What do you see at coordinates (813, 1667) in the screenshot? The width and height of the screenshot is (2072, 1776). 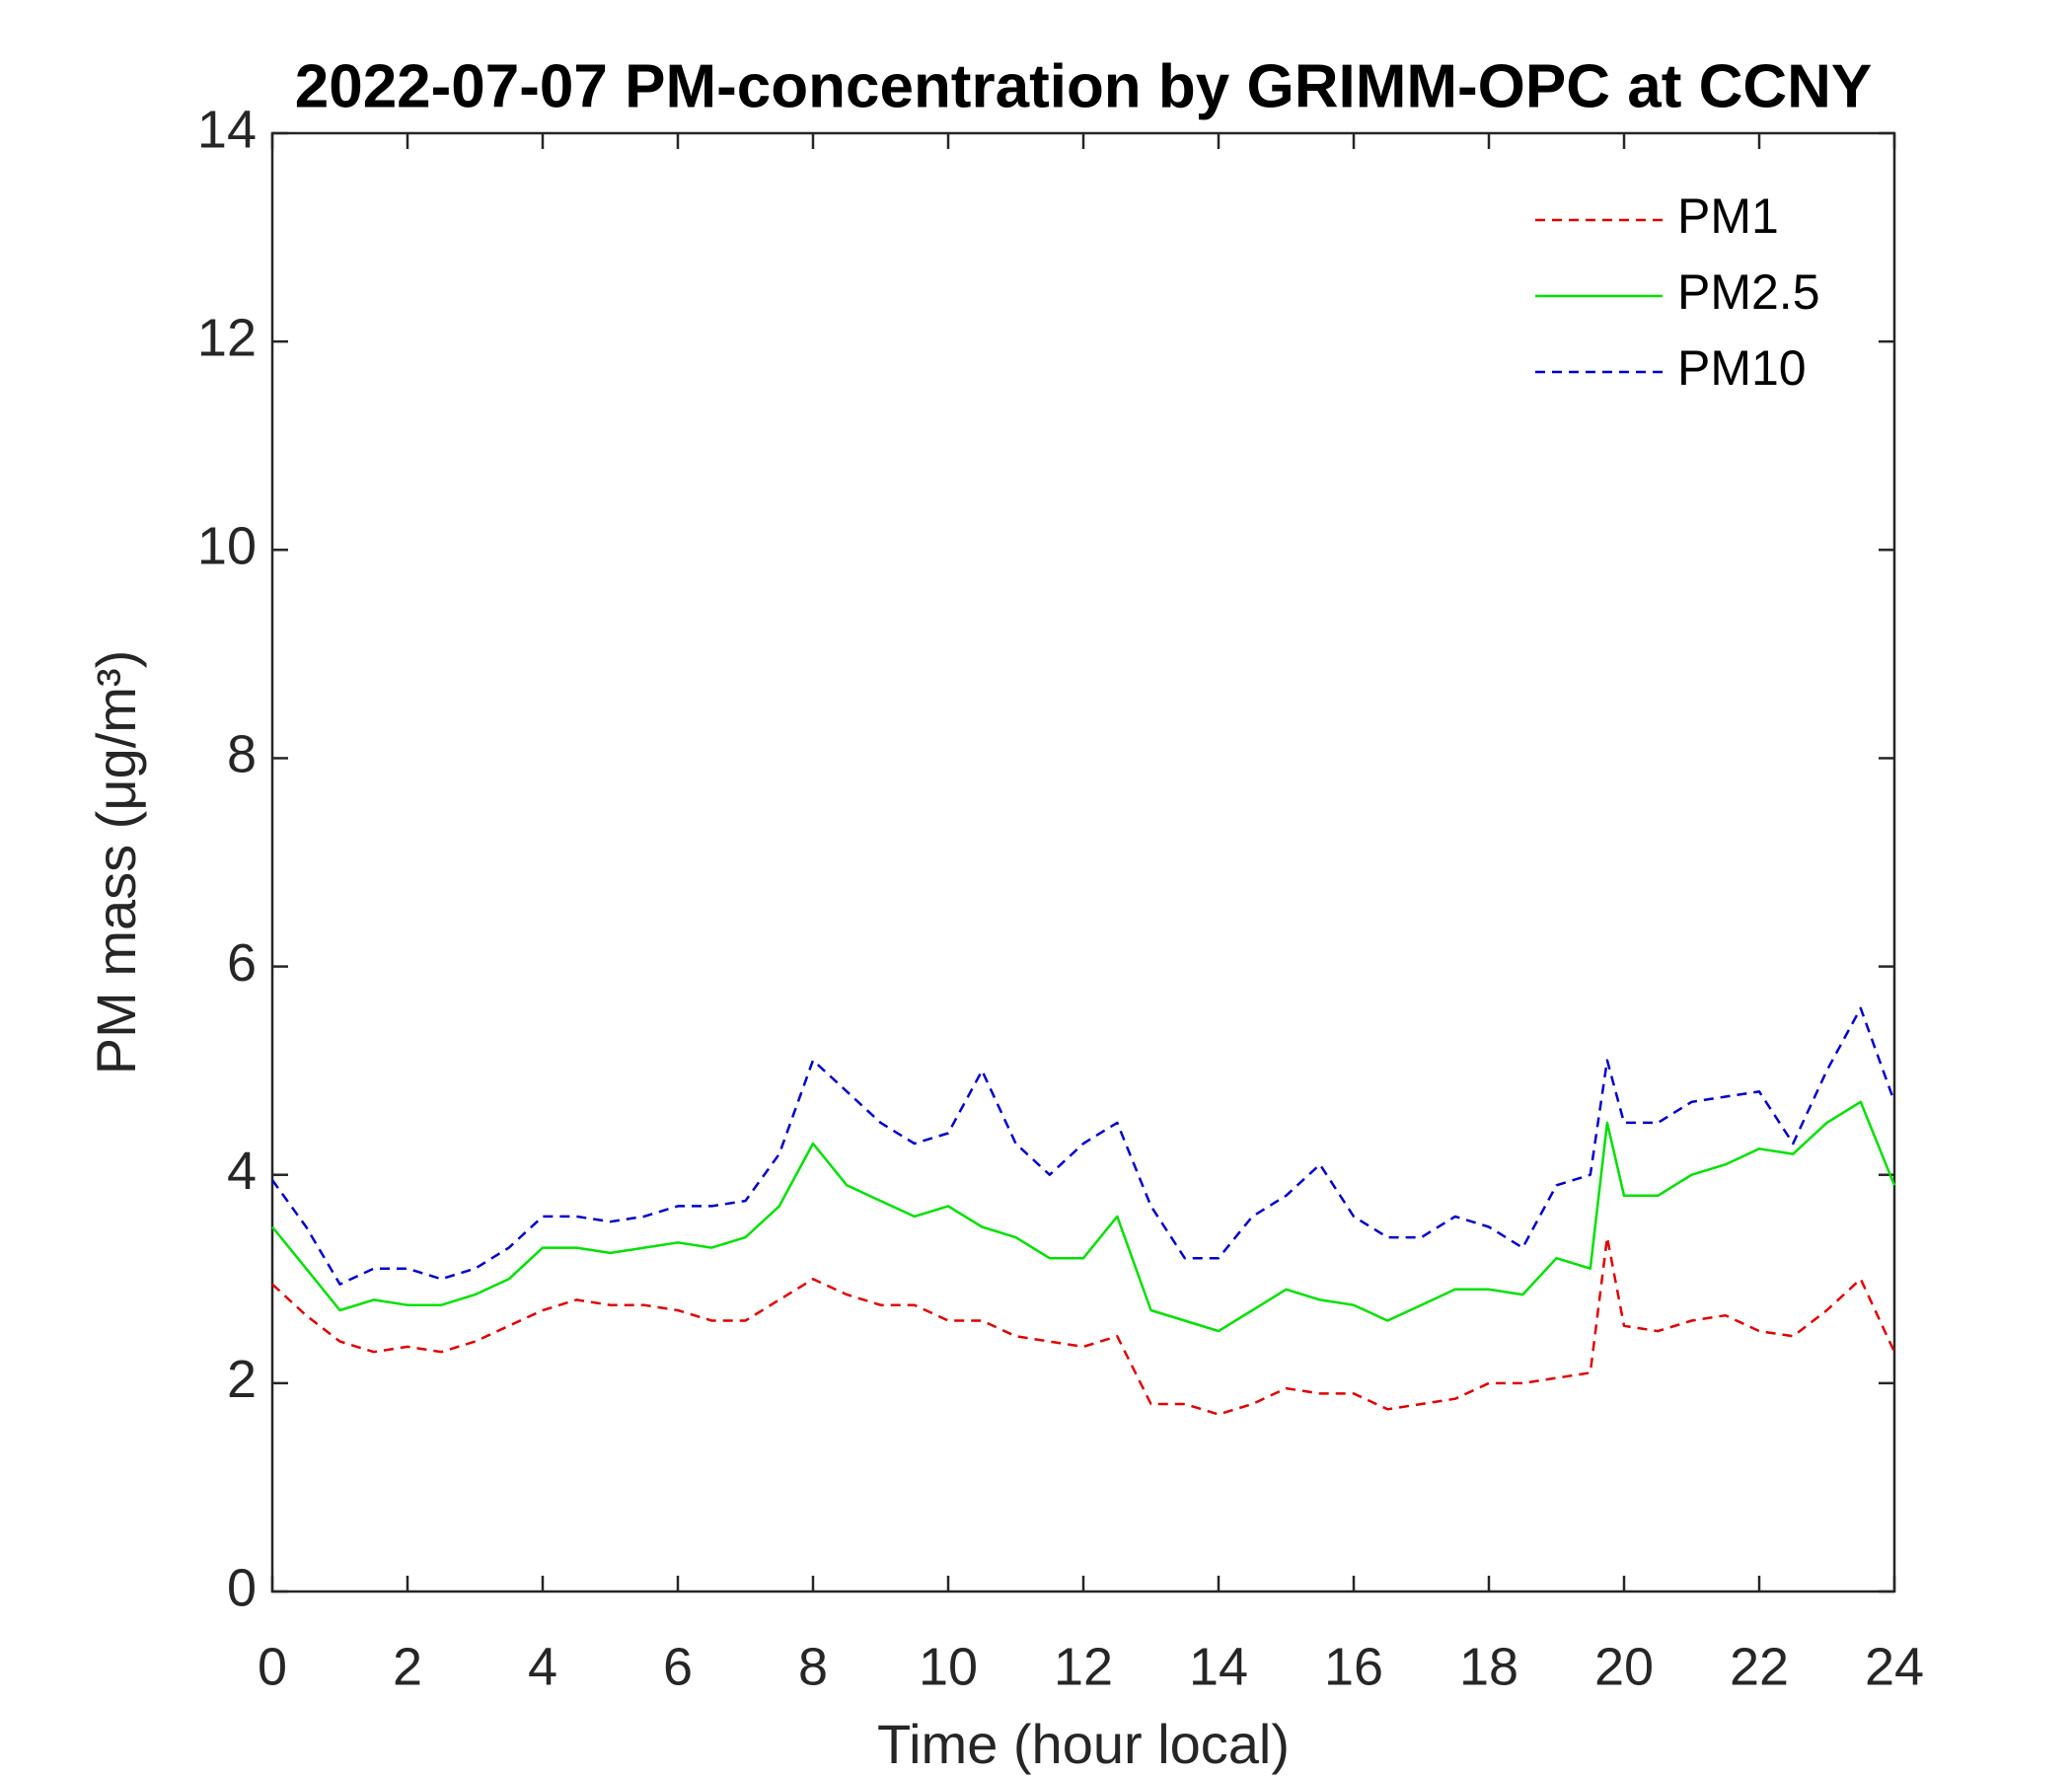 I see `x-tick-label: 8` at bounding box center [813, 1667].